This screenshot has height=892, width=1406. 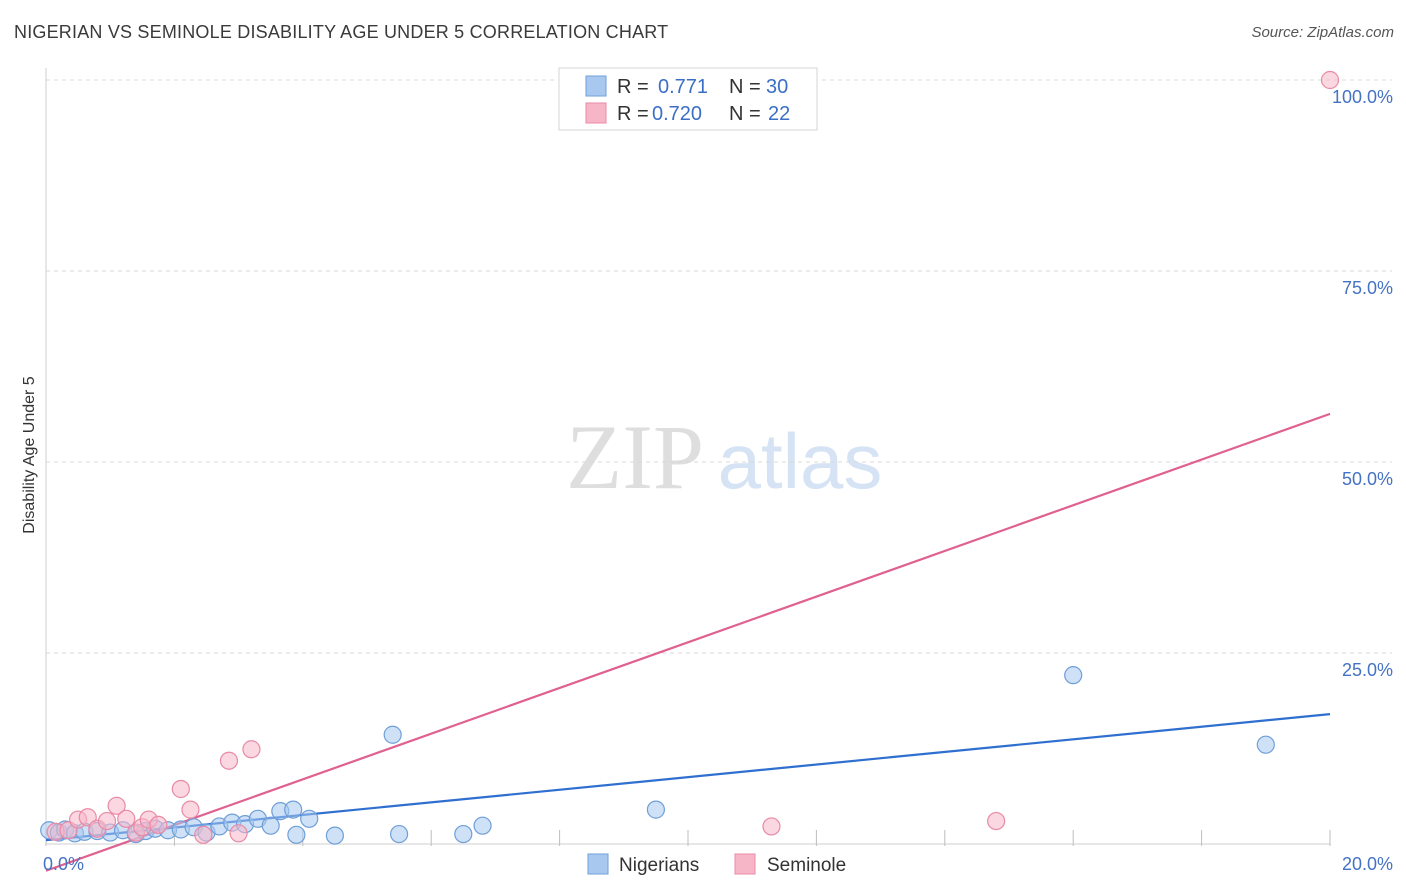 I want to click on legend-swatch-seminole, so click(x=596, y=113).